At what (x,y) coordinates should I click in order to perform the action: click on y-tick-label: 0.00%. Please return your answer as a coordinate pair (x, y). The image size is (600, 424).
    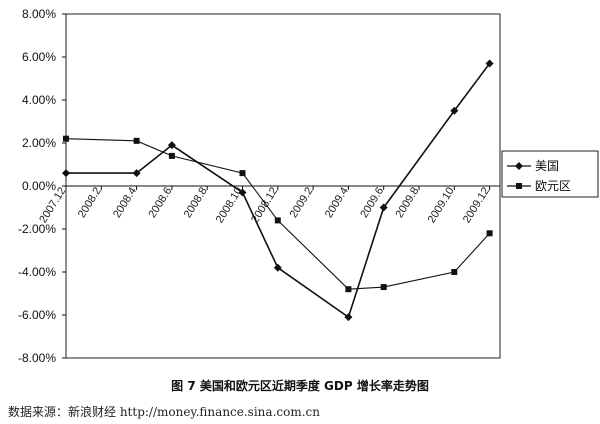
    Looking at the image, I should click on (39, 186).